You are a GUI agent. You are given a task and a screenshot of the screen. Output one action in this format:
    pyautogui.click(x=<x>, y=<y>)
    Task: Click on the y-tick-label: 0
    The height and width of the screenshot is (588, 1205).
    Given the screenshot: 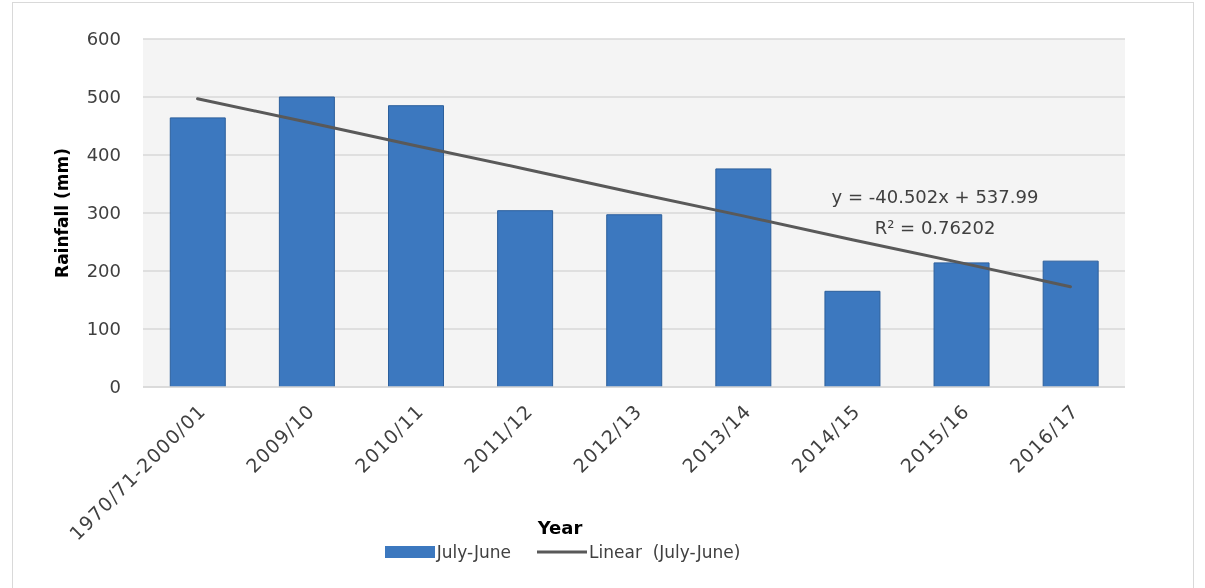 What is the action you would take?
    pyautogui.click(x=115, y=387)
    